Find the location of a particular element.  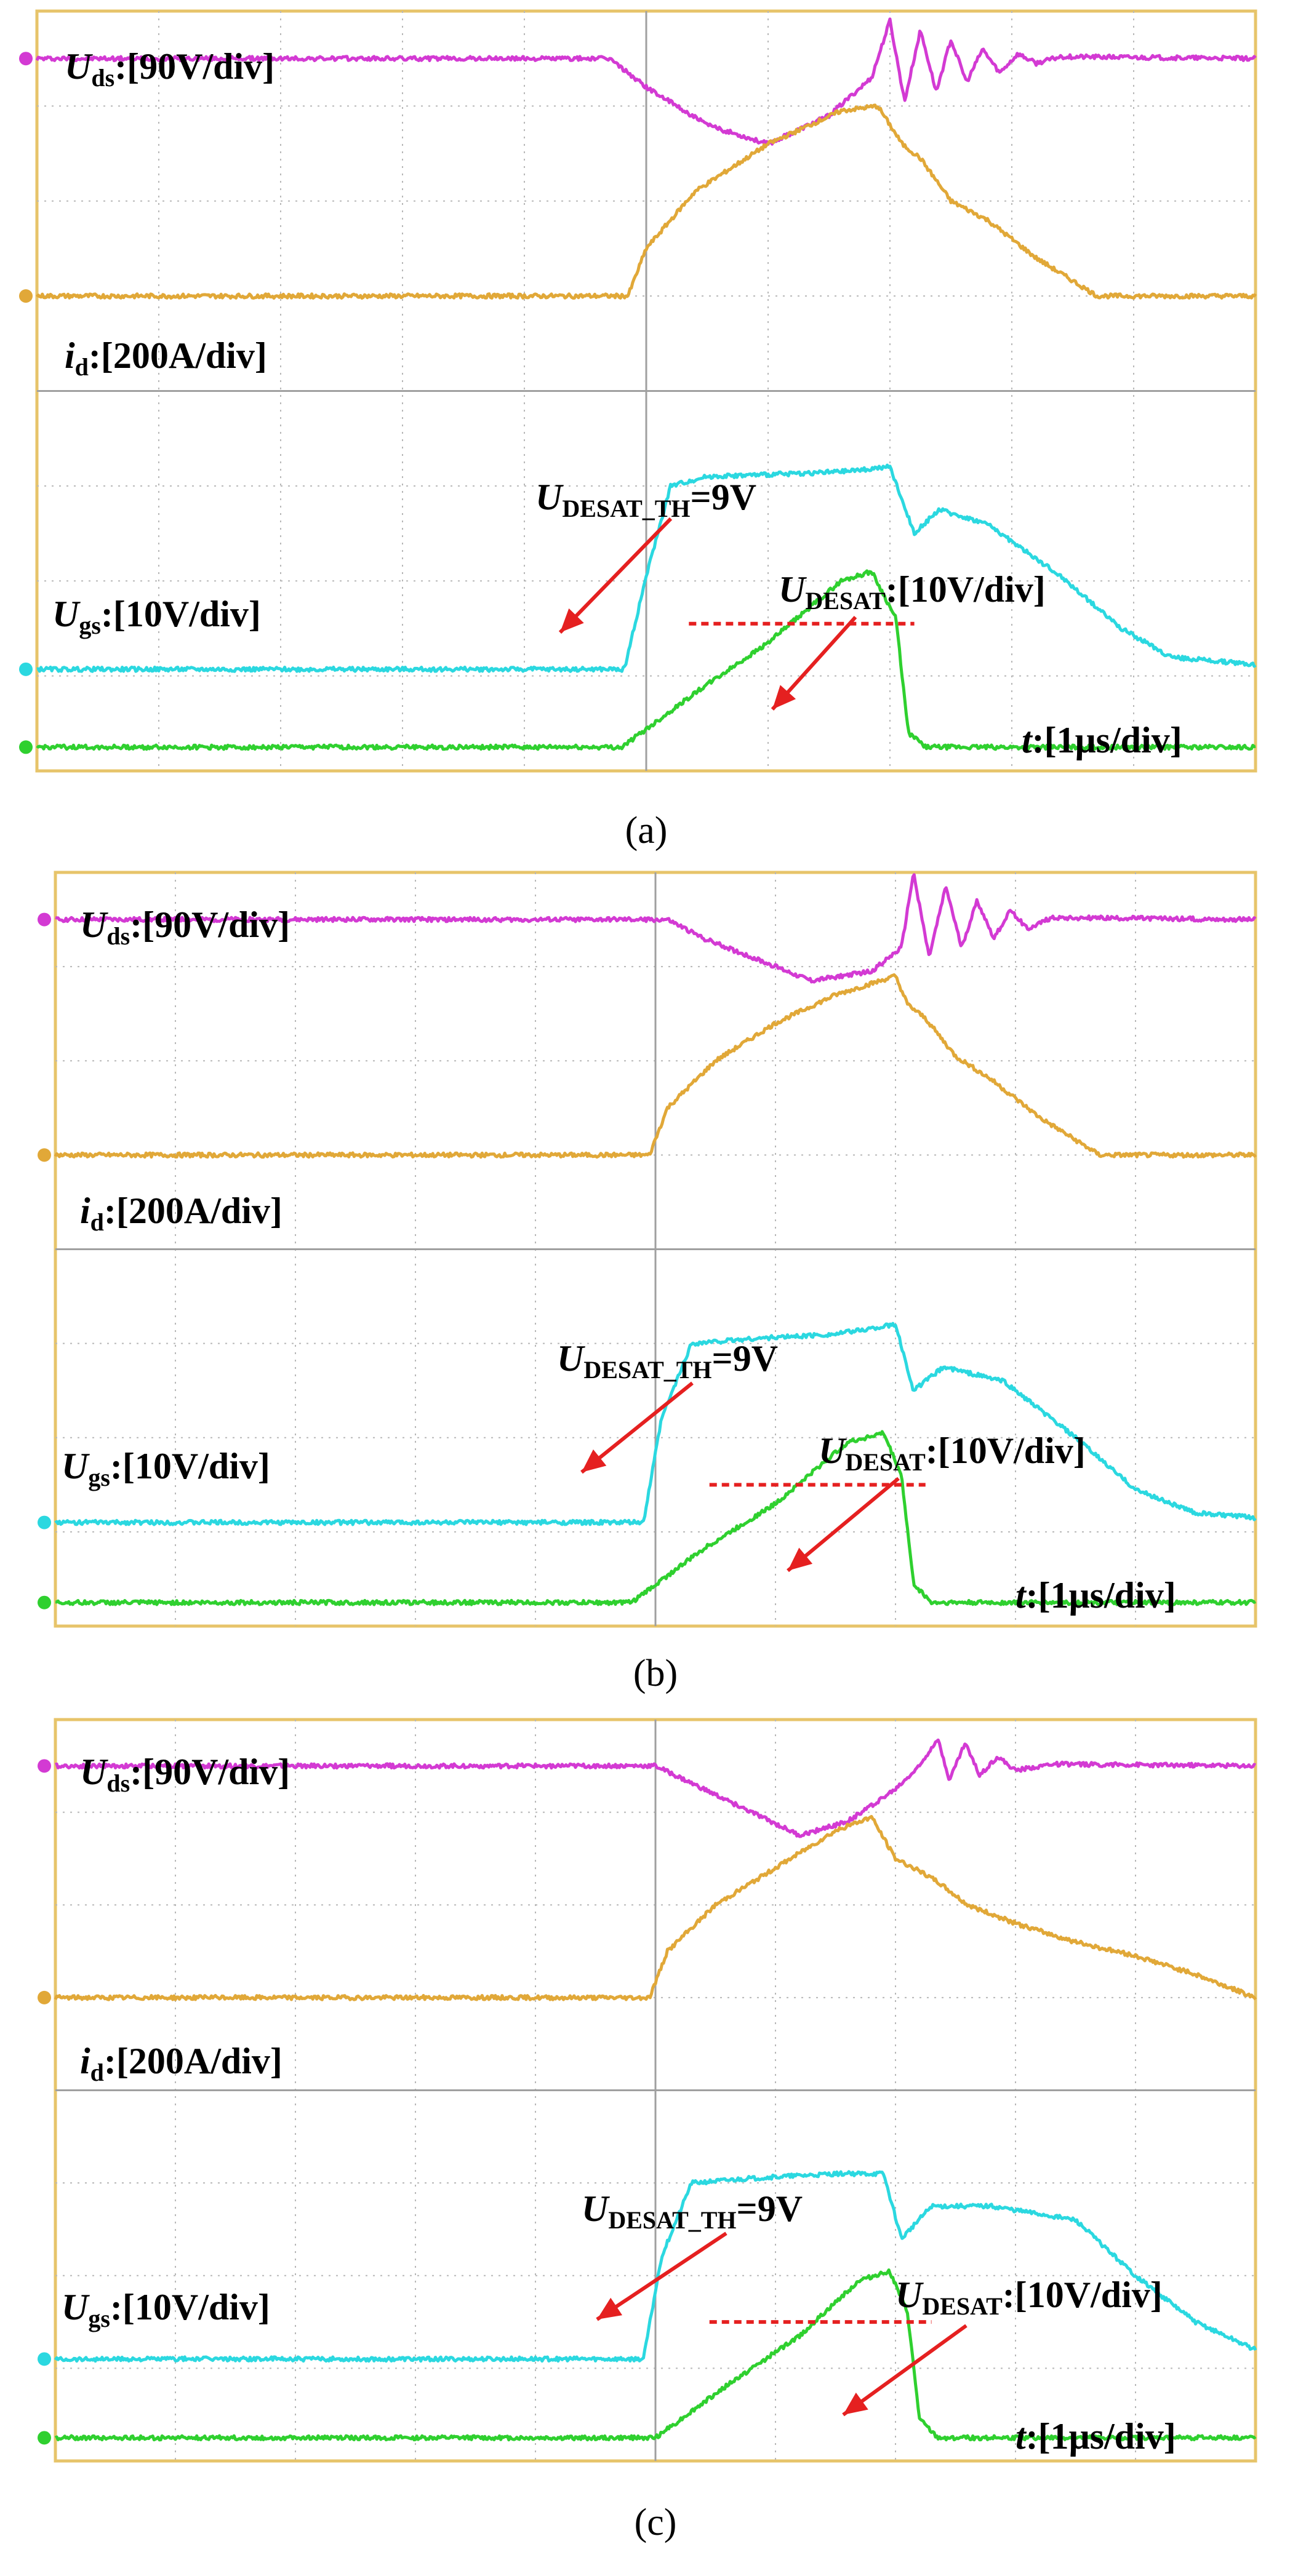

panel-caption: (a) is located at coordinates (646, 830).